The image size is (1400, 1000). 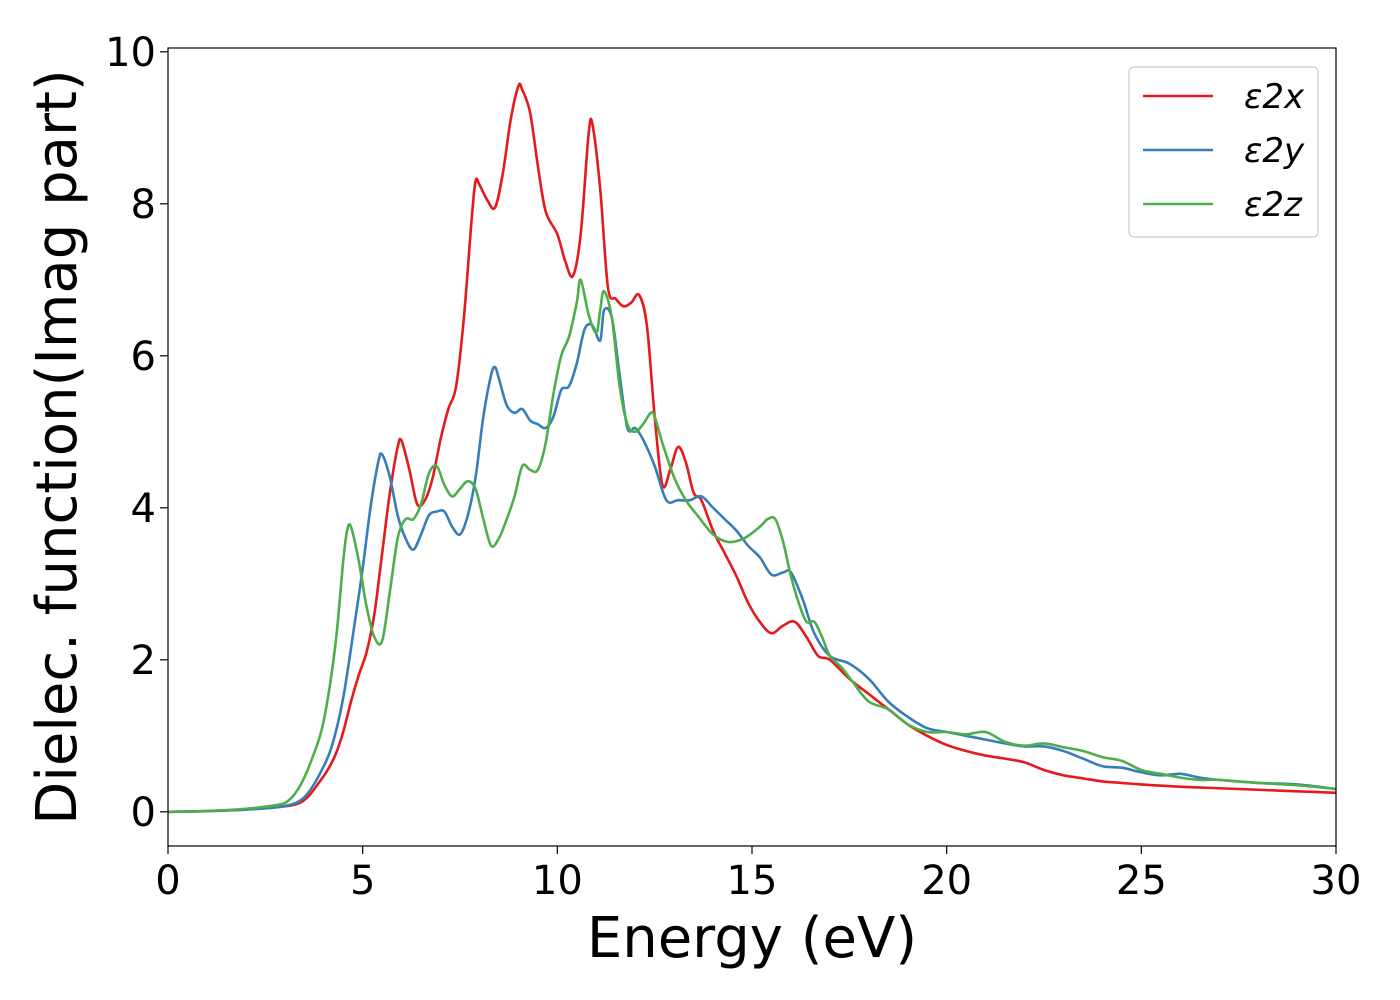 What do you see at coordinates (752, 881) in the screenshot?
I see `x-tick-label: 15` at bounding box center [752, 881].